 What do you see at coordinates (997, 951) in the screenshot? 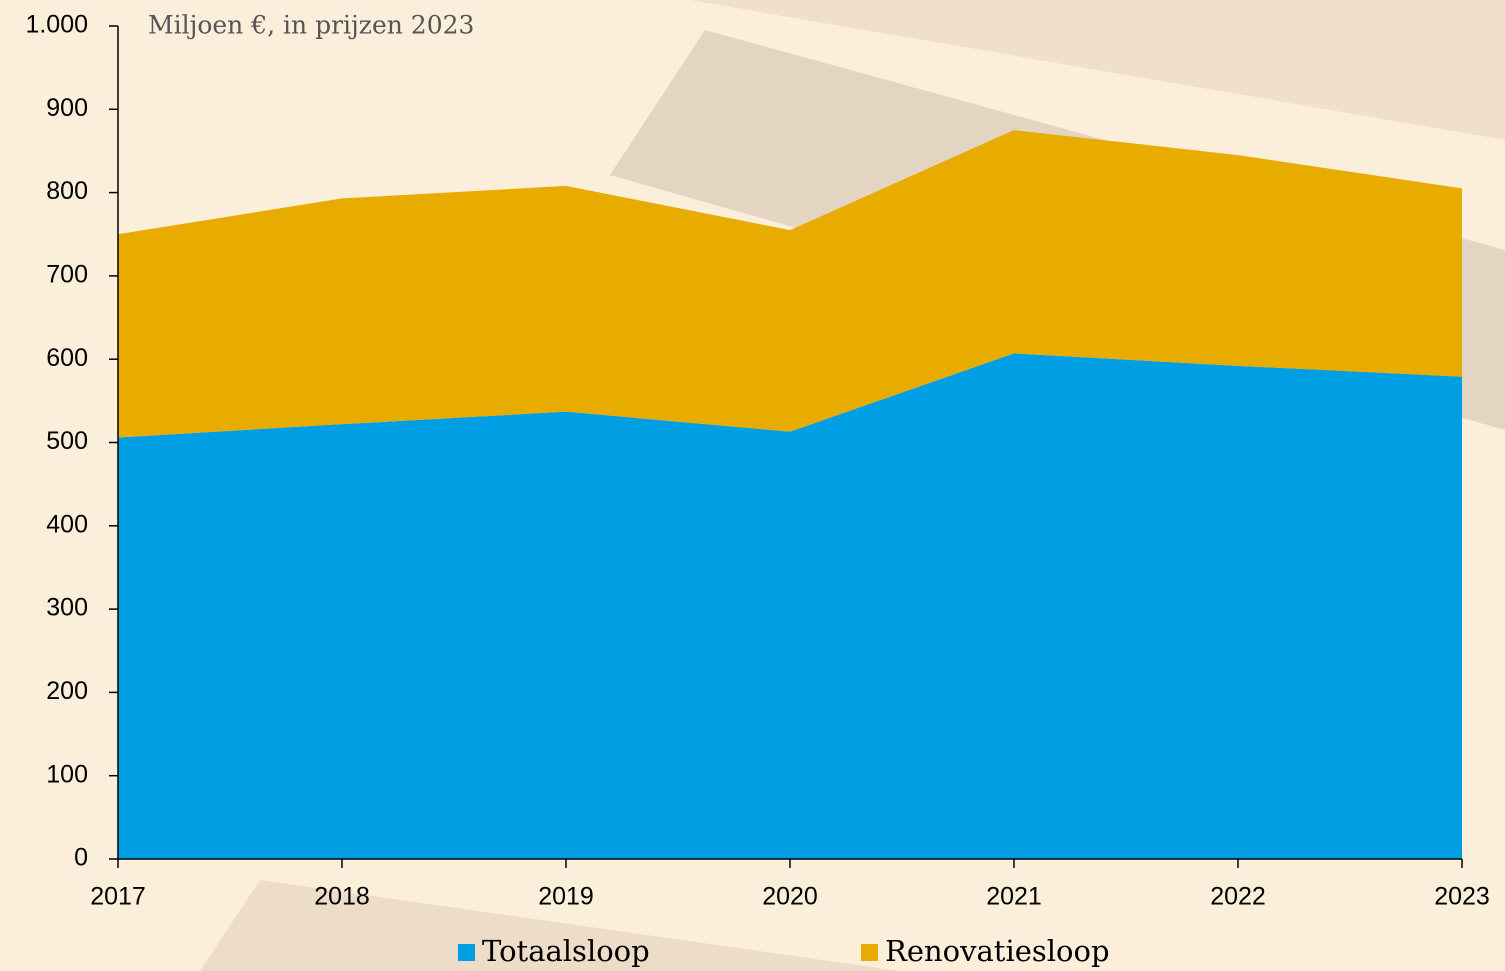
I see `legend-label: Renovatiesloop` at bounding box center [997, 951].